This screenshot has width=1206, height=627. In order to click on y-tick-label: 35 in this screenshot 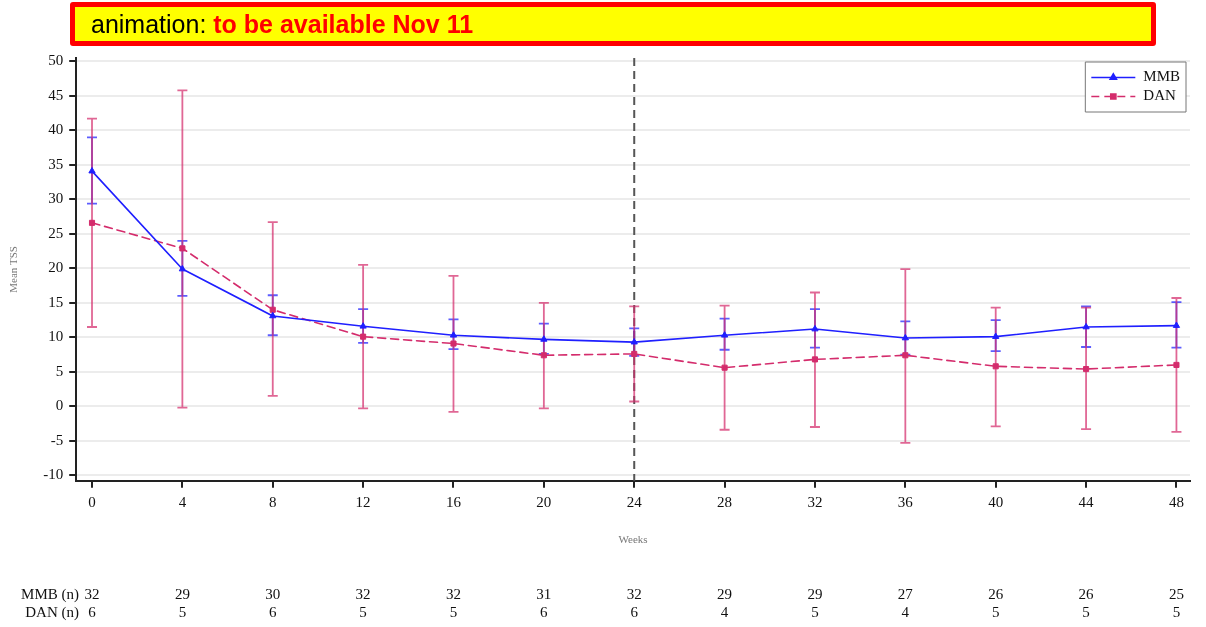, I will do `click(56, 163)`.